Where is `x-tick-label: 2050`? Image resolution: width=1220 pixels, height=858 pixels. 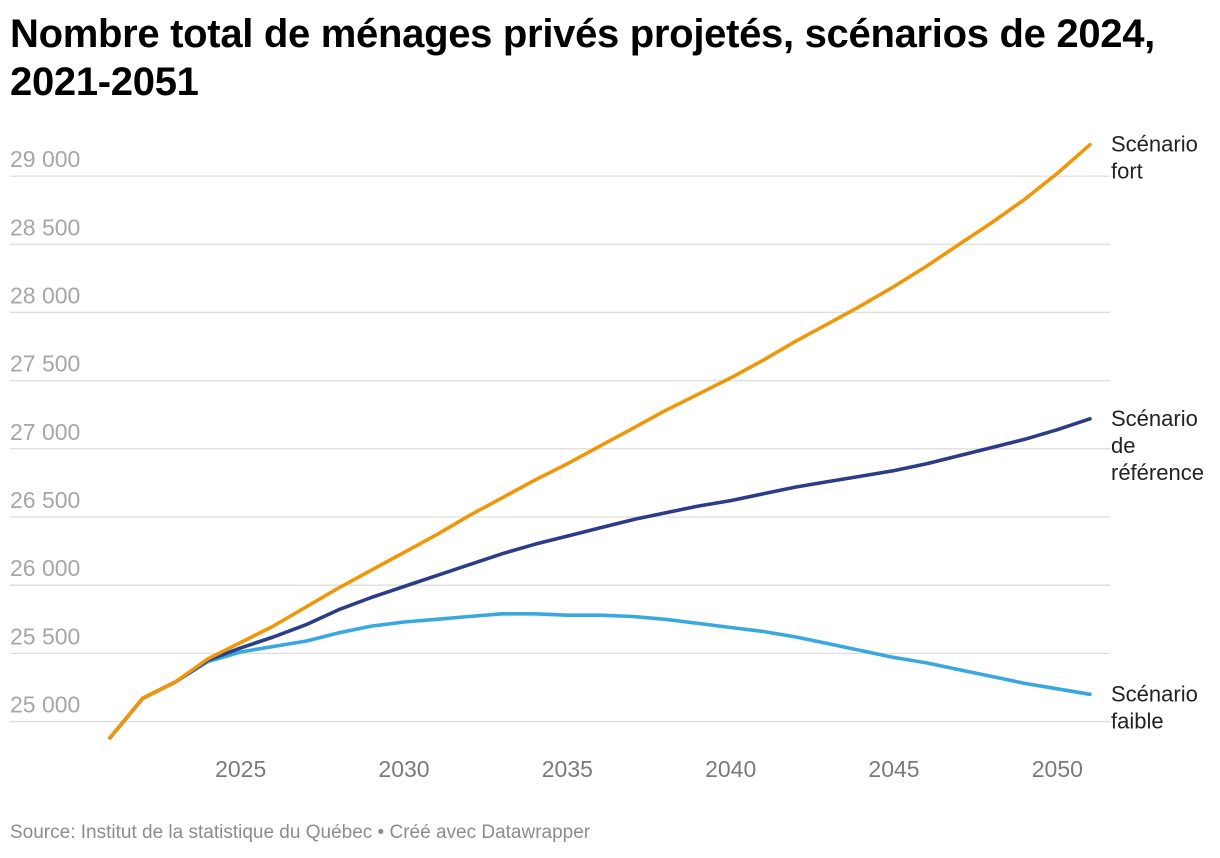
x-tick-label: 2050 is located at coordinates (1057, 769).